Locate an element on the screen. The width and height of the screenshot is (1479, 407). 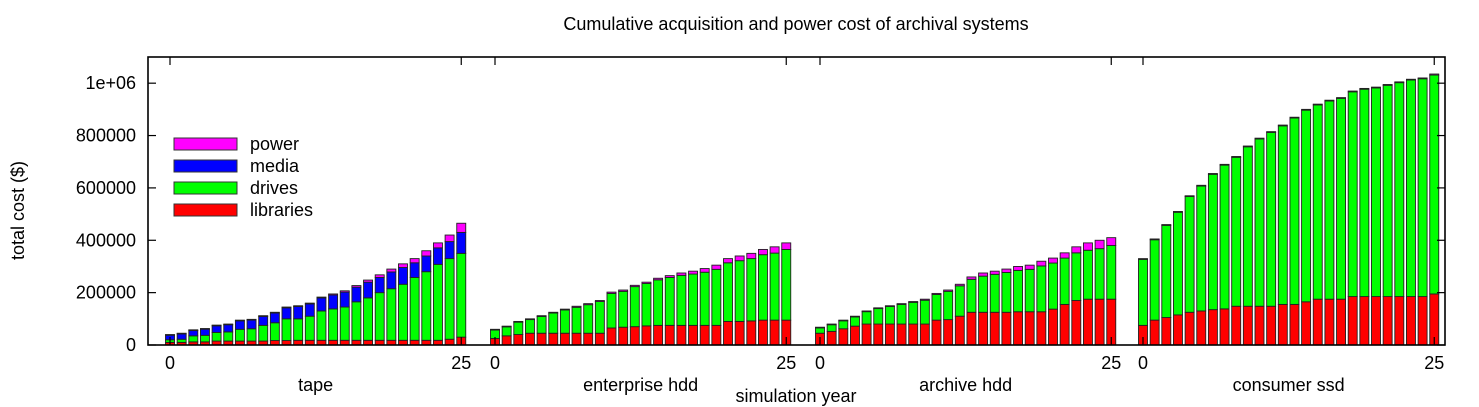
y-tick-label: 800000 is located at coordinates (106, 136).